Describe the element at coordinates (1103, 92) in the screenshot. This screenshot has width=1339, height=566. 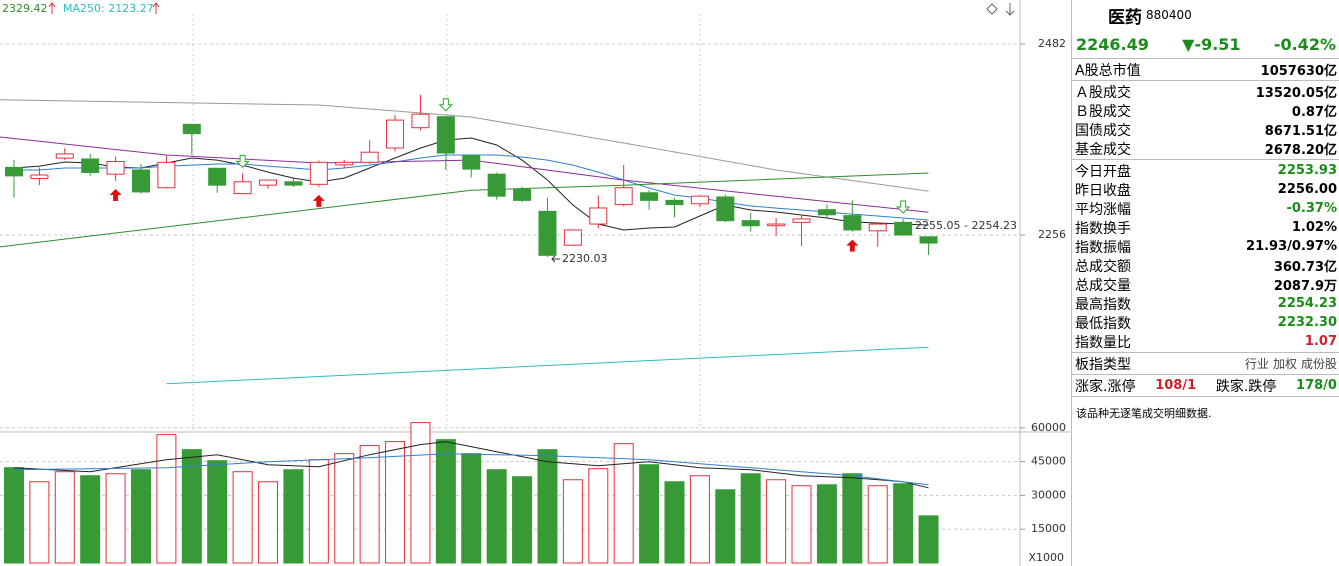
I see `row-label: Ａ股成交` at that location.